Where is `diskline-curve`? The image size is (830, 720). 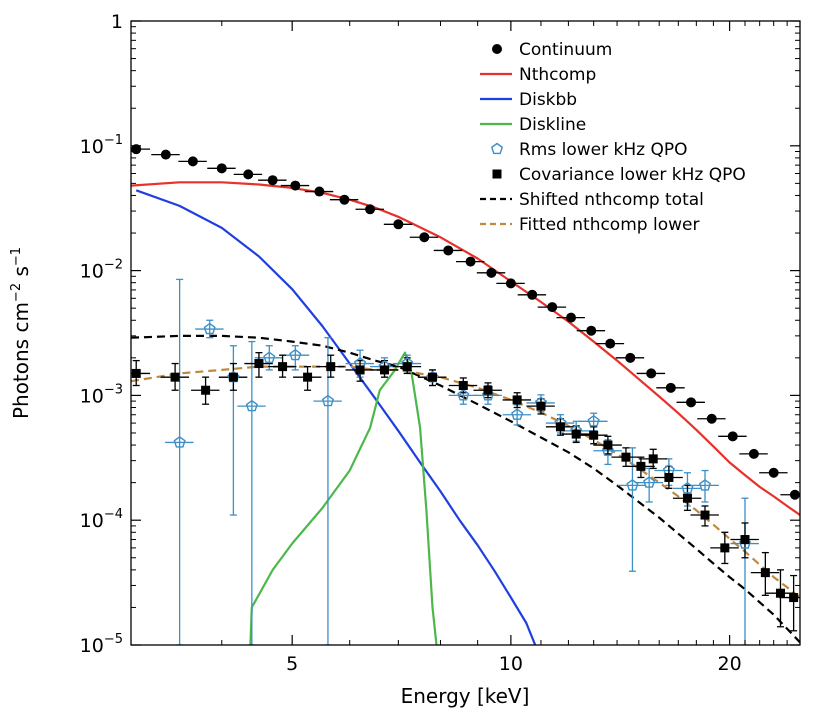 diskline-curve is located at coordinates (343, 498).